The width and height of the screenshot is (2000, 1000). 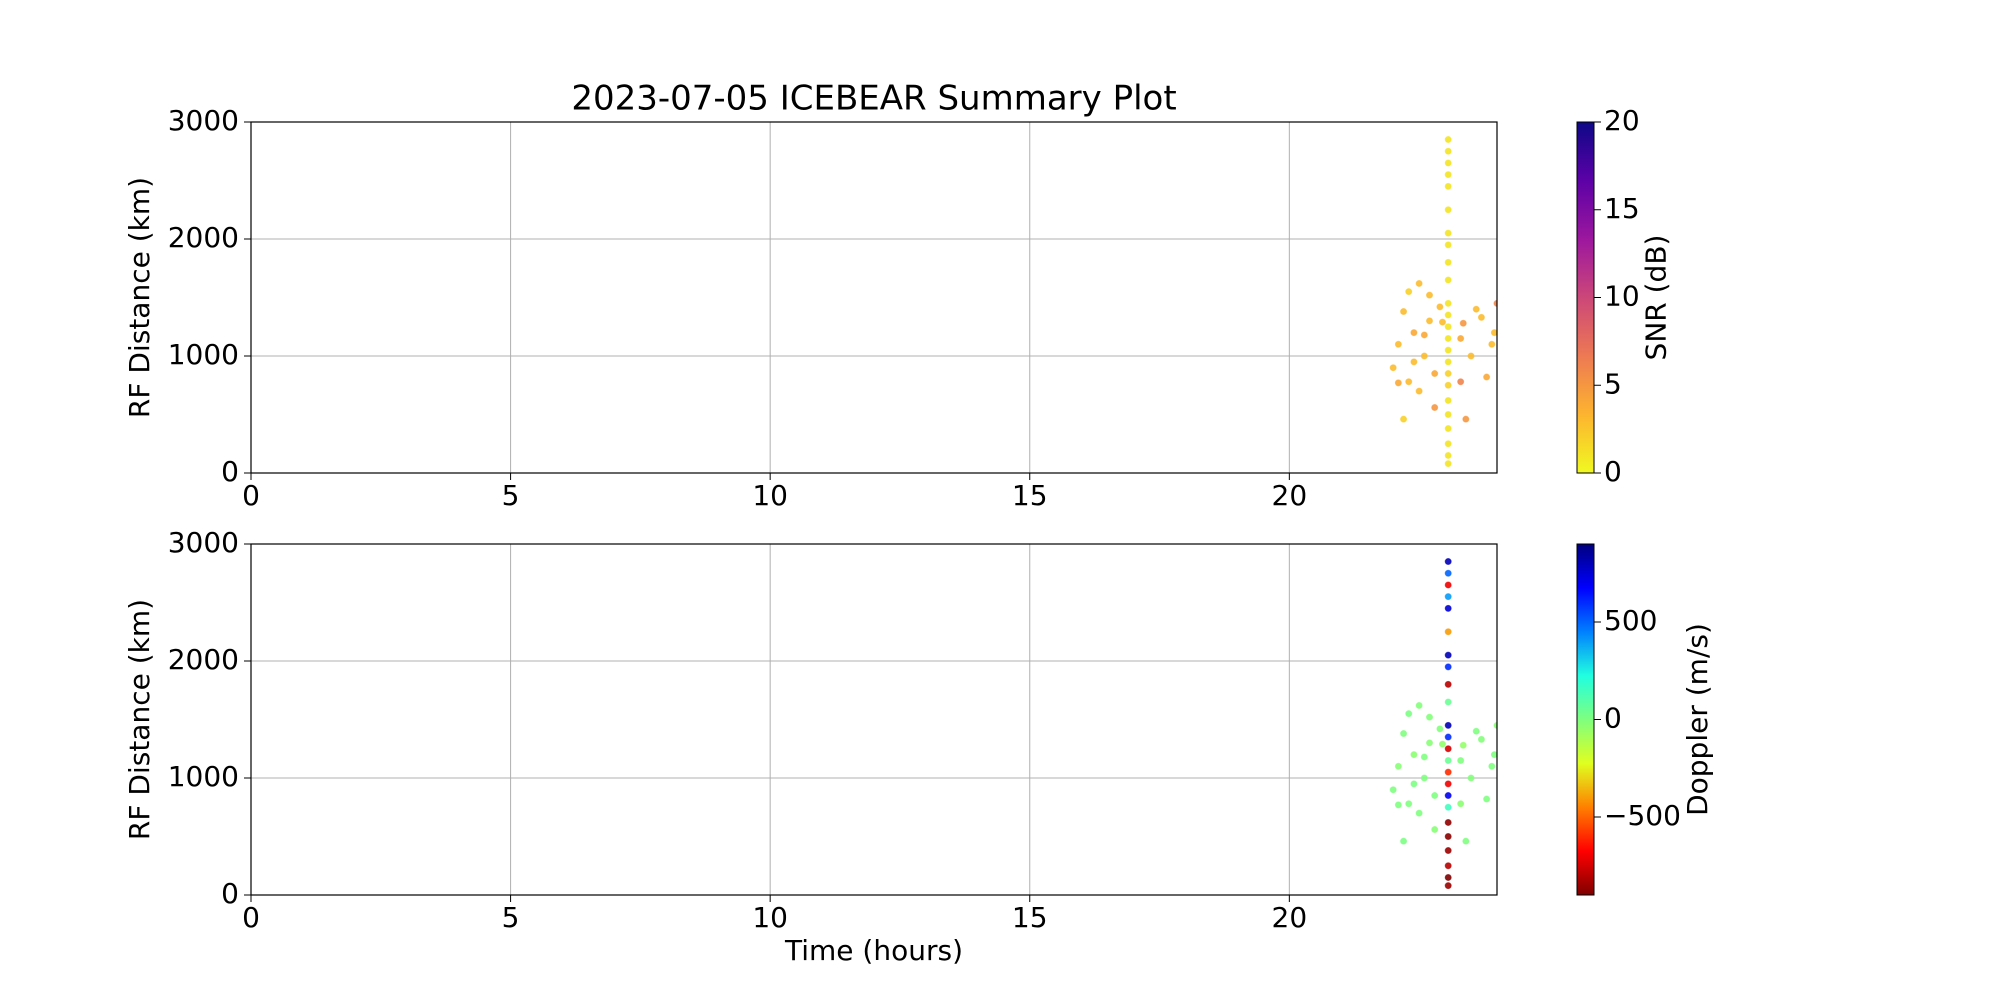 I want to click on chart-title: 2023-07-05 ICEBEAR Summary Plot, so click(x=873, y=99).